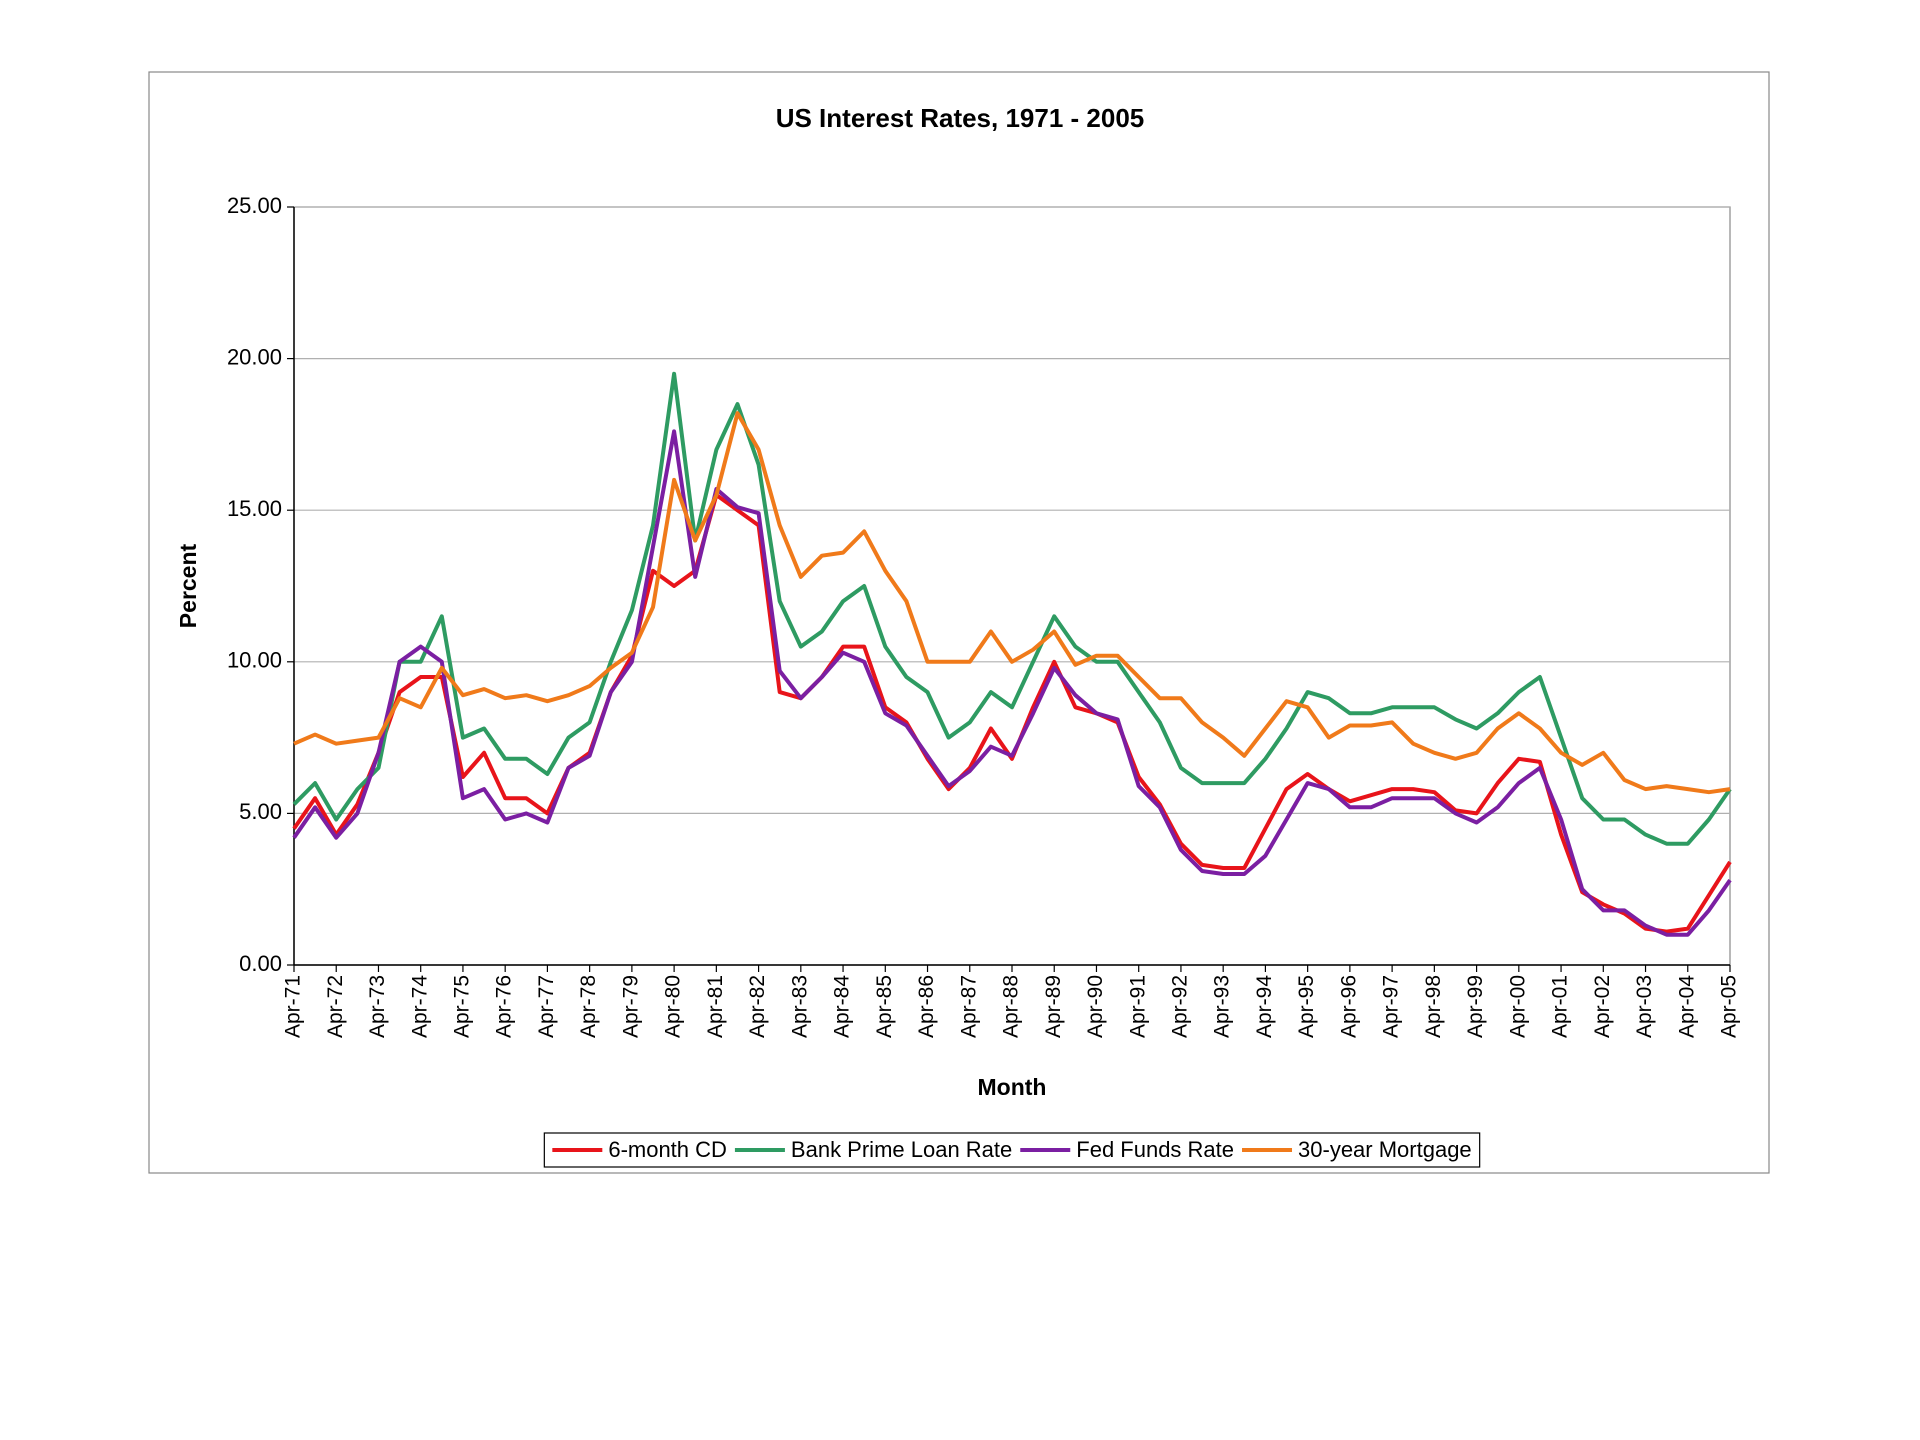 The image size is (1920, 1440). Describe the element at coordinates (1348, 1006) in the screenshot. I see `x-tick-label: Apr-96` at that location.